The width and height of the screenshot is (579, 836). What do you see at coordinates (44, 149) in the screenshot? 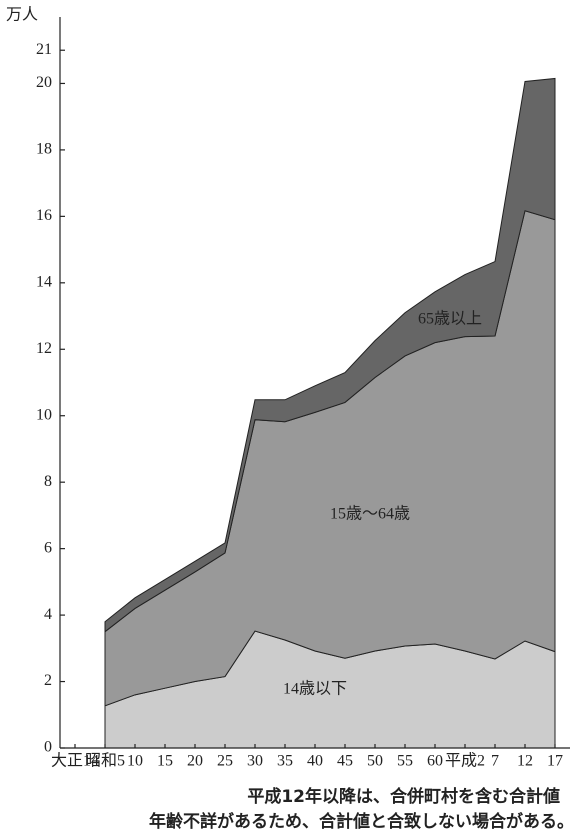
I see `y-tick-label: 18` at bounding box center [44, 149].